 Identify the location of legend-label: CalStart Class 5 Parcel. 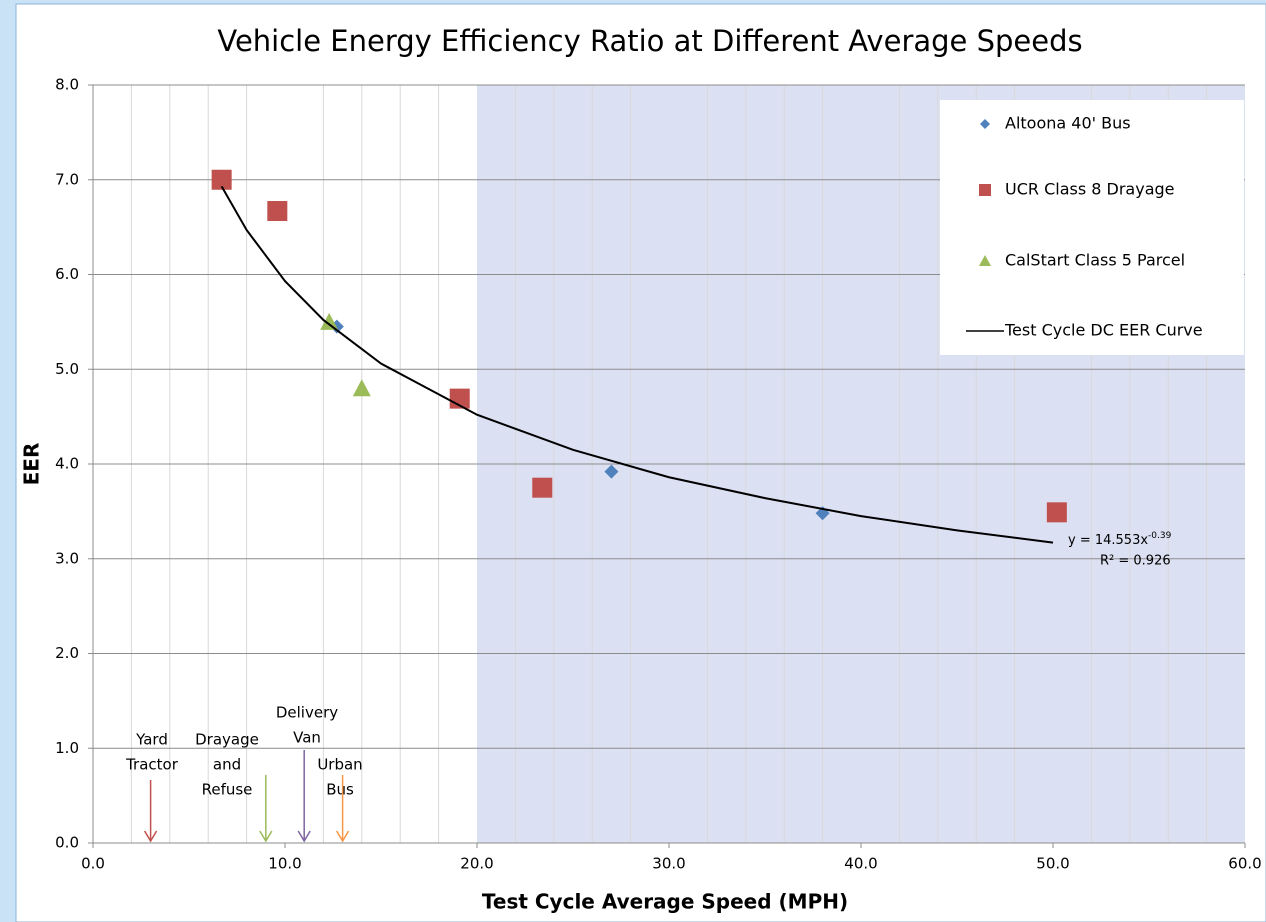
(1095, 260).